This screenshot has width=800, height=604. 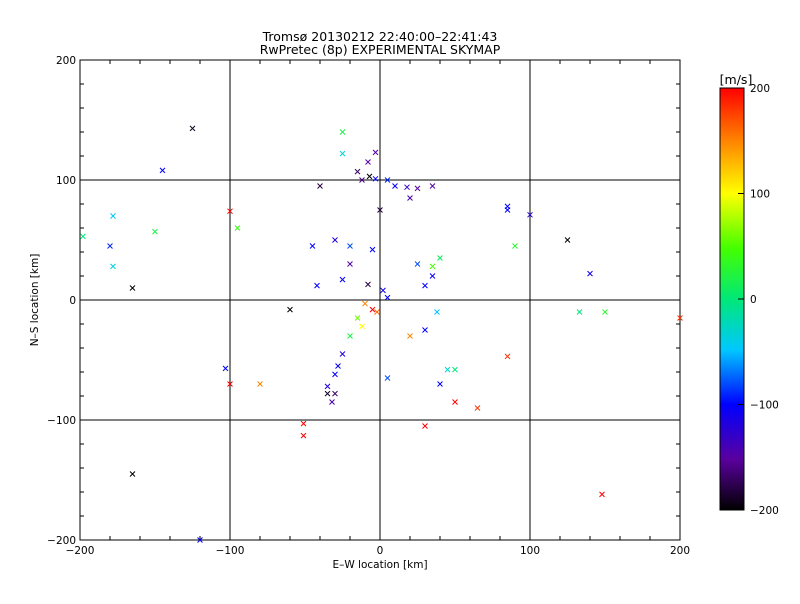 What do you see at coordinates (760, 89) in the screenshot?
I see `colorbar-tick-label: 200` at bounding box center [760, 89].